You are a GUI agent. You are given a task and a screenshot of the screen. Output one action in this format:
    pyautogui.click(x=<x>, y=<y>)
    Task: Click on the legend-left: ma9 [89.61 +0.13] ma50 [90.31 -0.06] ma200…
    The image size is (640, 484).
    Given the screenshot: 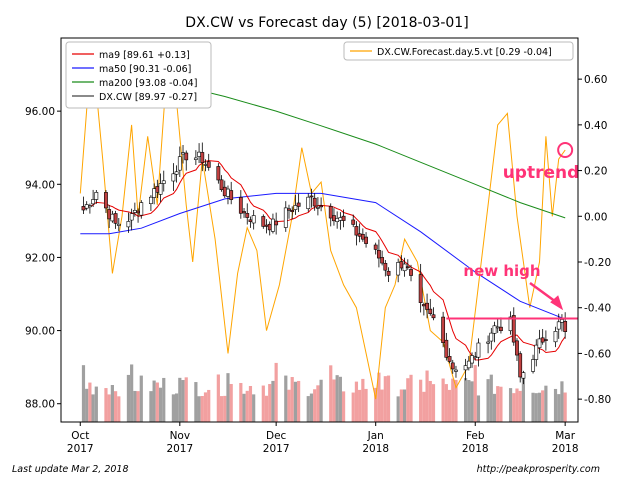 What is the action you would take?
    pyautogui.click(x=138, y=75)
    